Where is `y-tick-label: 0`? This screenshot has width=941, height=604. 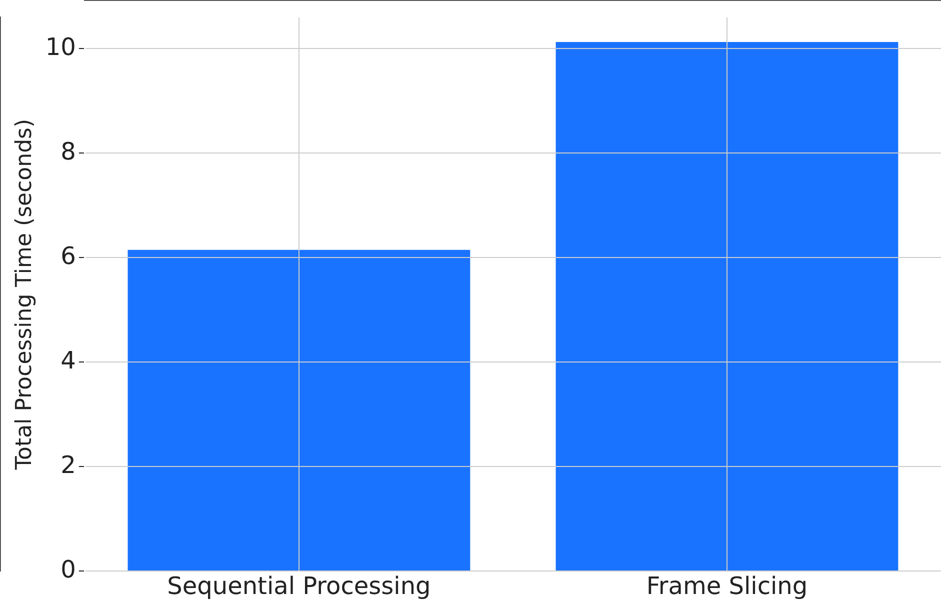 y-tick-label: 0 is located at coordinates (68, 569).